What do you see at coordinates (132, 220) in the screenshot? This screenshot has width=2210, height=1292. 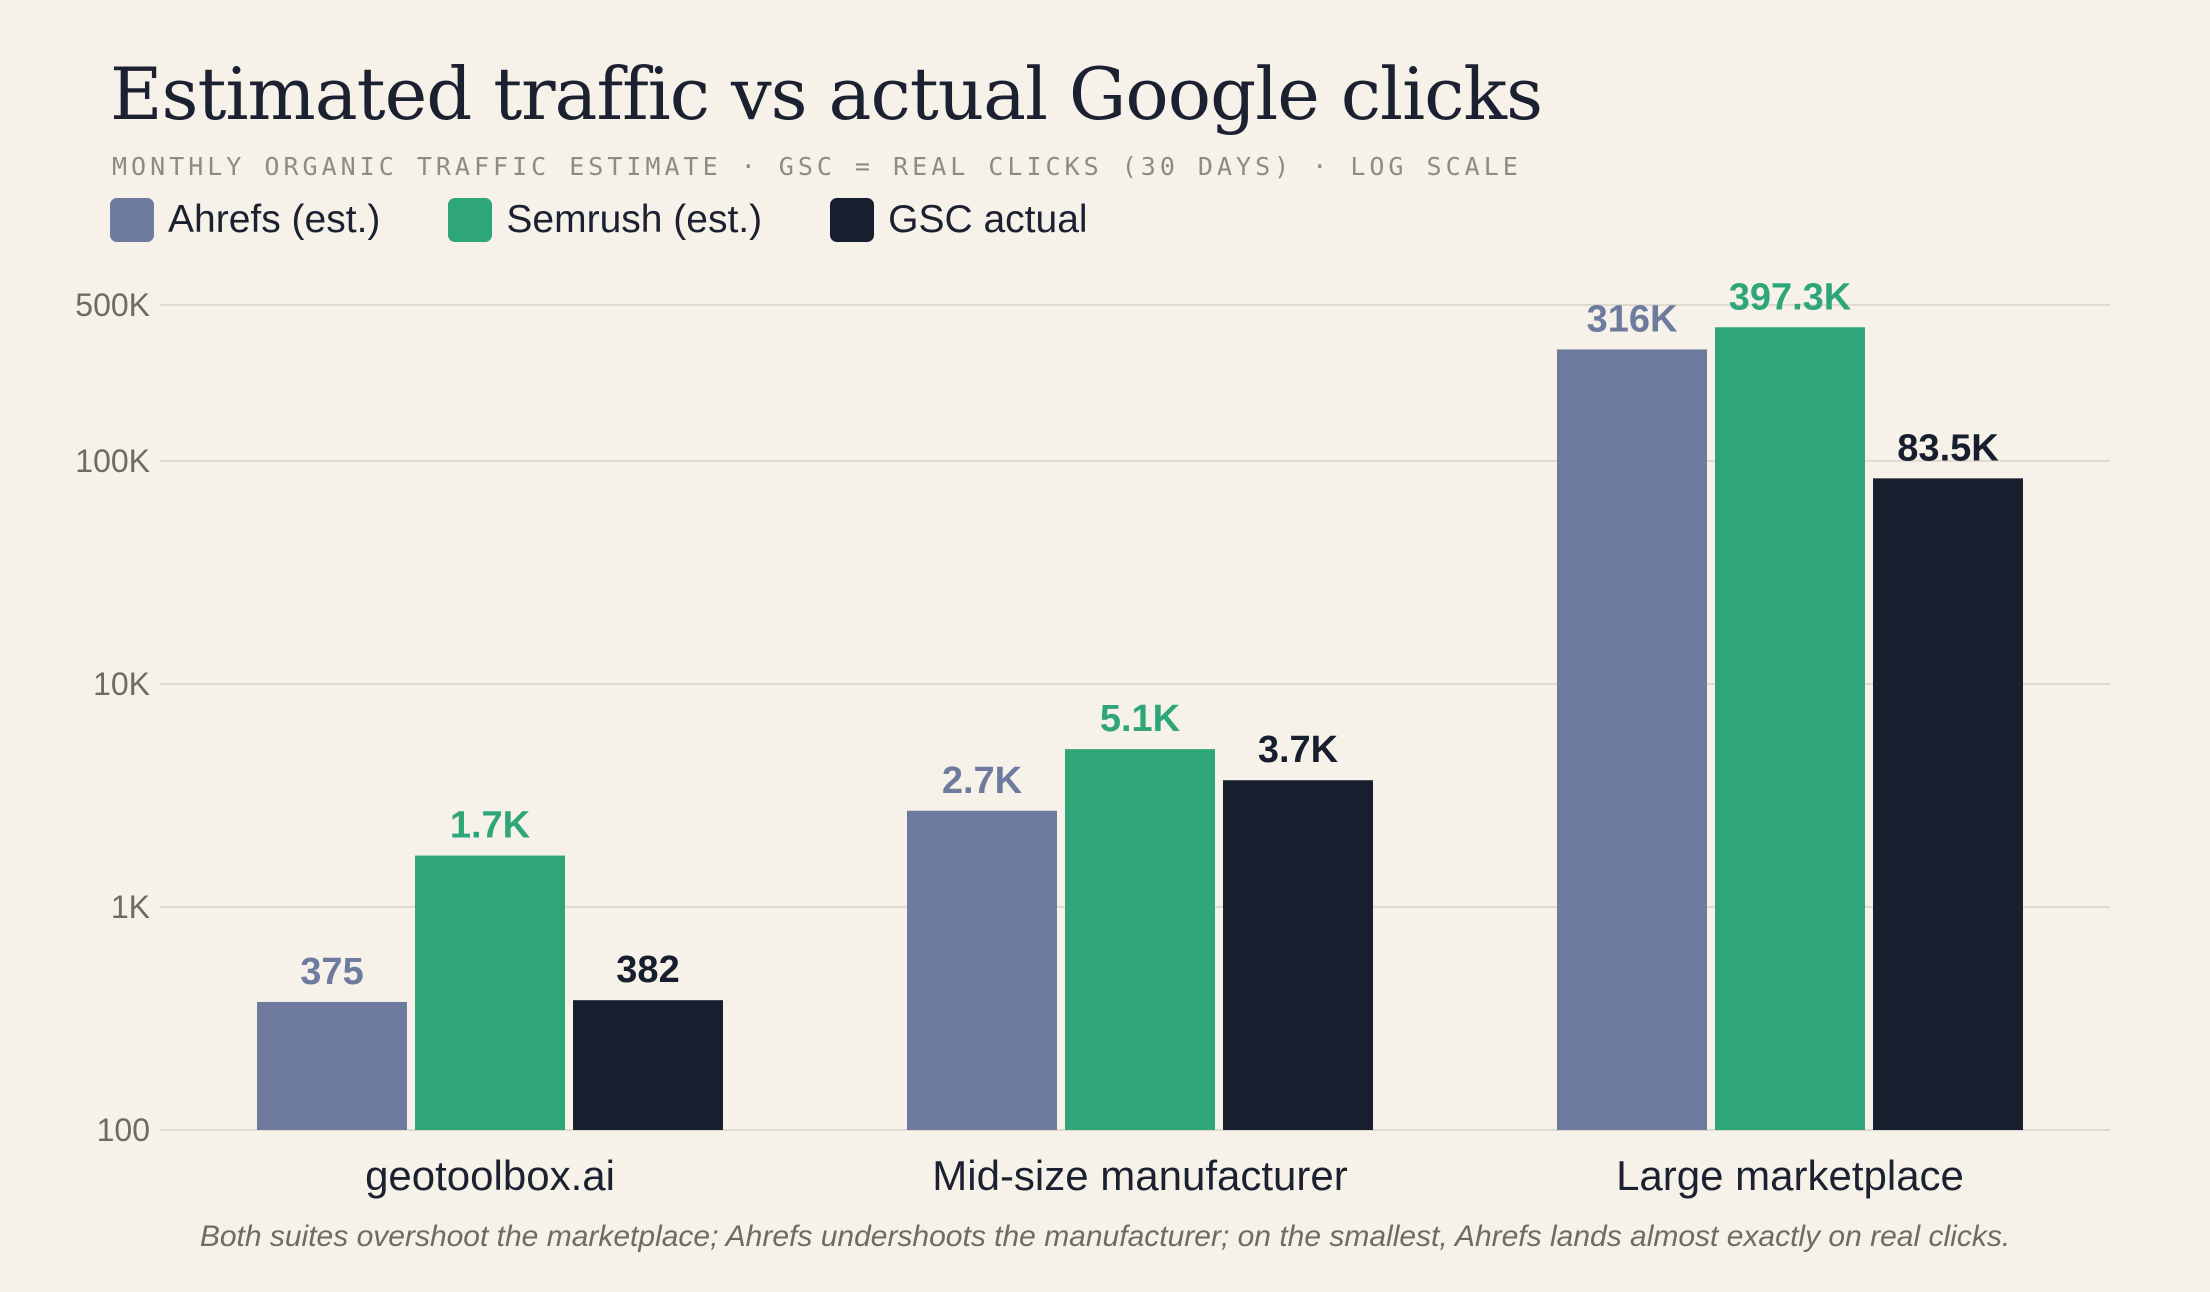 I see `legend-swatch-ahrefs` at bounding box center [132, 220].